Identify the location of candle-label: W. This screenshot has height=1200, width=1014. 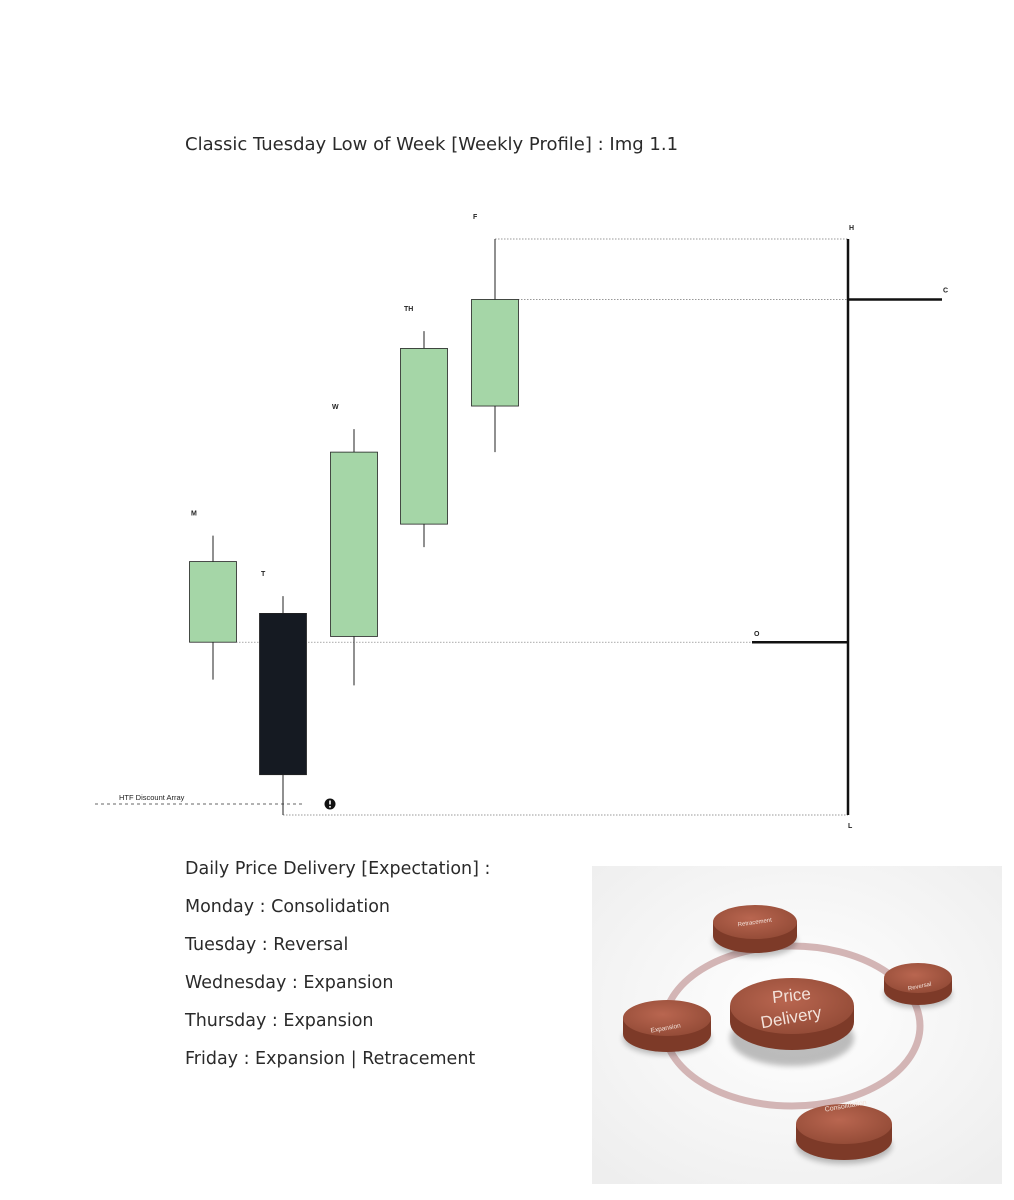
(335, 407).